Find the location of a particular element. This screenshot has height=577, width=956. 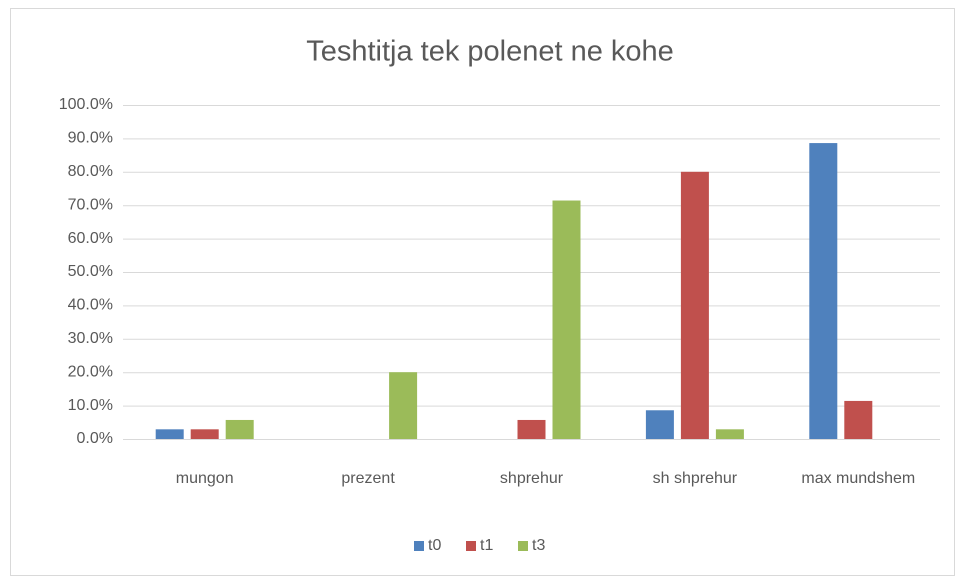

y-tick-label: 90.0% is located at coordinates (90, 138).